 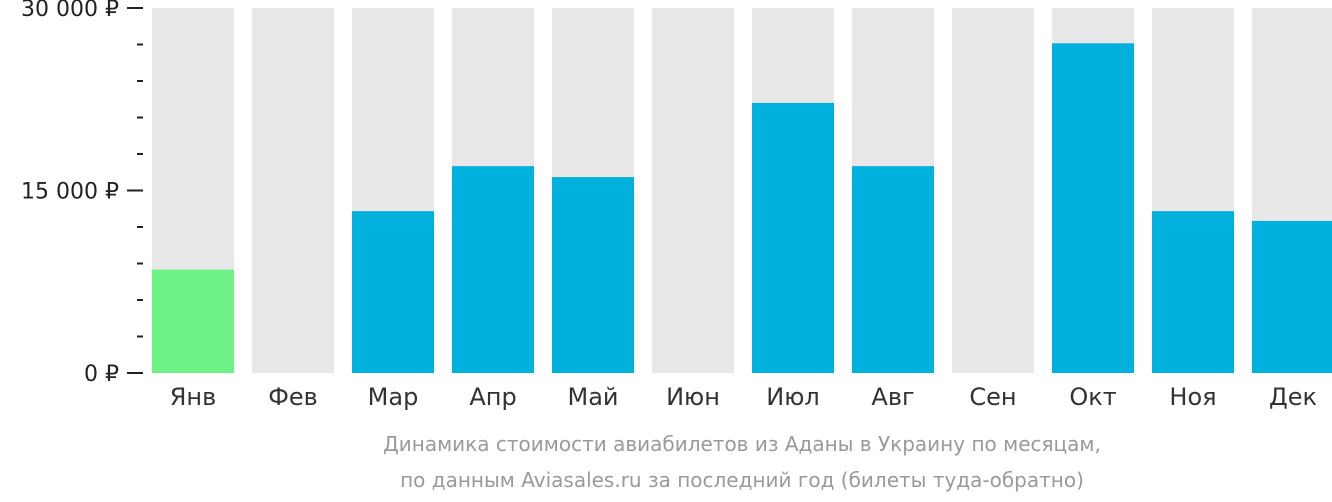 What do you see at coordinates (293, 397) in the screenshot?
I see `x-tick-label-2: Фев` at bounding box center [293, 397].